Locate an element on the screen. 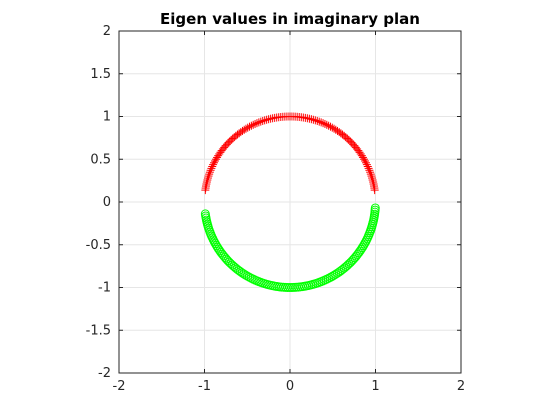 This screenshot has height=420, width=560. x-tick-label: 0 is located at coordinates (290, 386).